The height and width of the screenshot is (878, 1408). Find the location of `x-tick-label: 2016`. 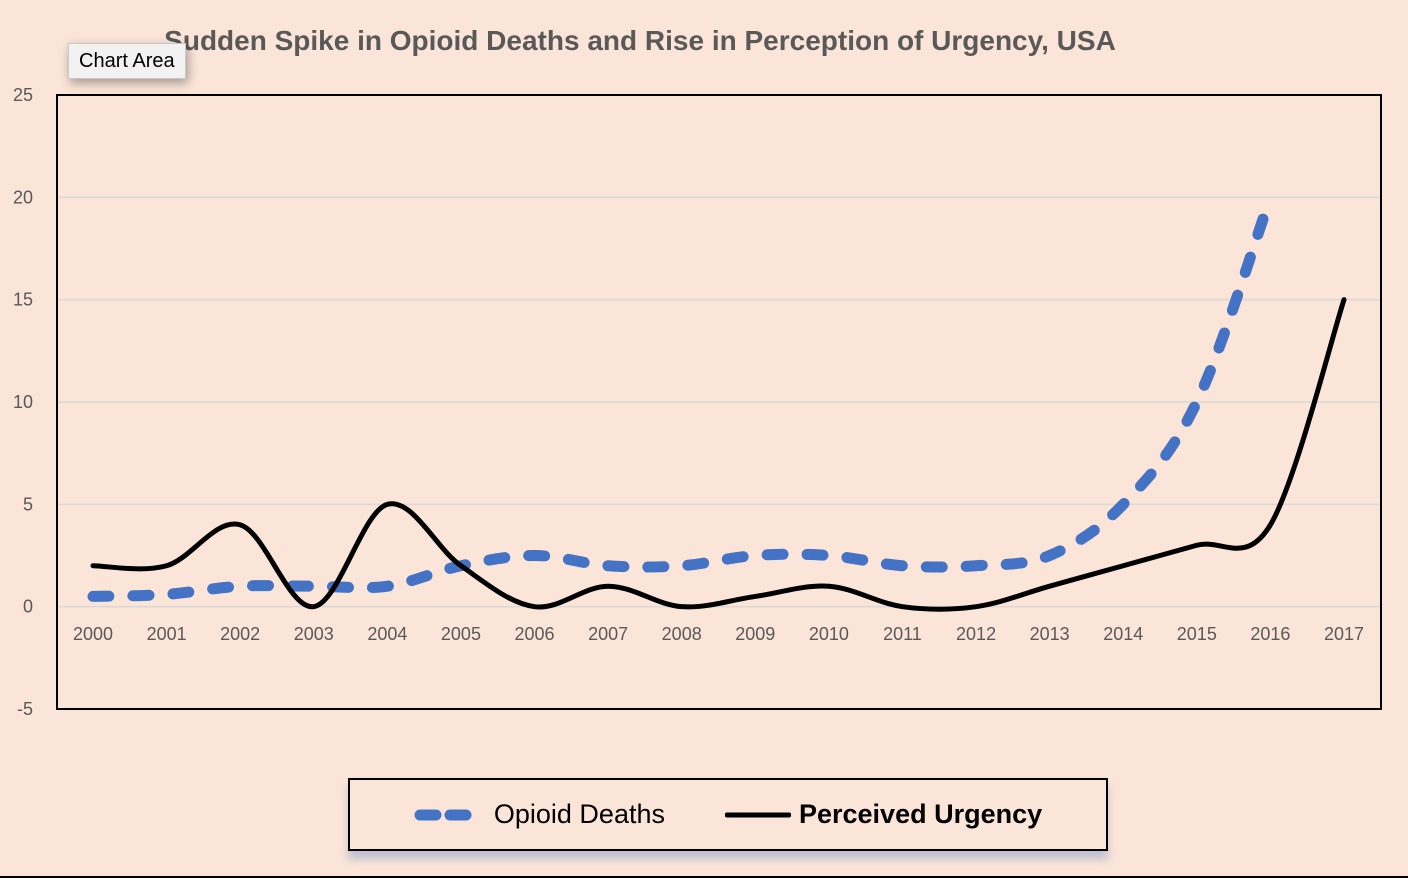

x-tick-label: 2016 is located at coordinates (1270, 634).